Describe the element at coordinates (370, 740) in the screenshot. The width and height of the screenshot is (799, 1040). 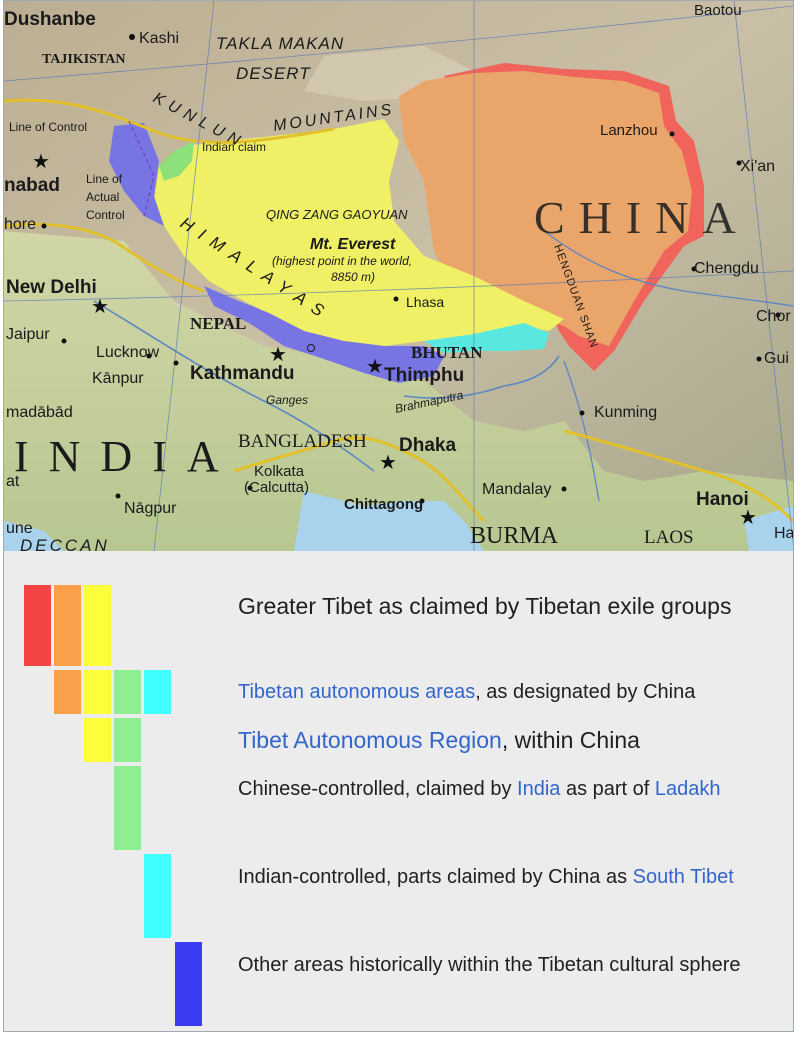
I see `link-tibet-autonomous-region: Tibet Autonomous Region` at that location.